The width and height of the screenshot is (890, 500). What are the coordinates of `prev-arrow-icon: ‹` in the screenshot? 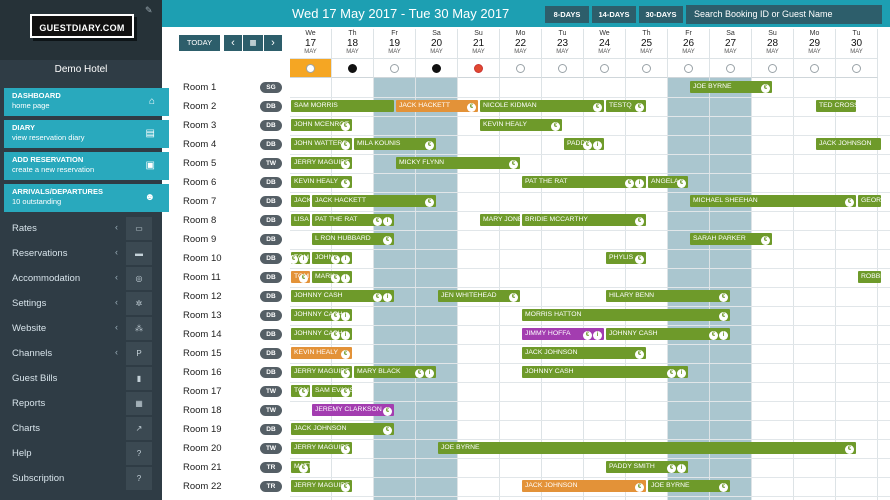 It's located at (233, 43).